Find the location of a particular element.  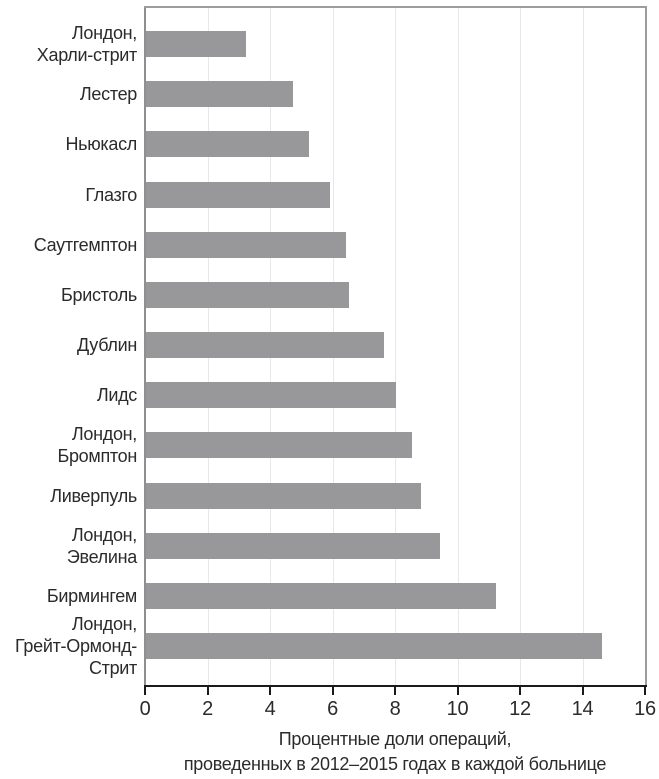

tick-label: 10 is located at coordinates (457, 709).